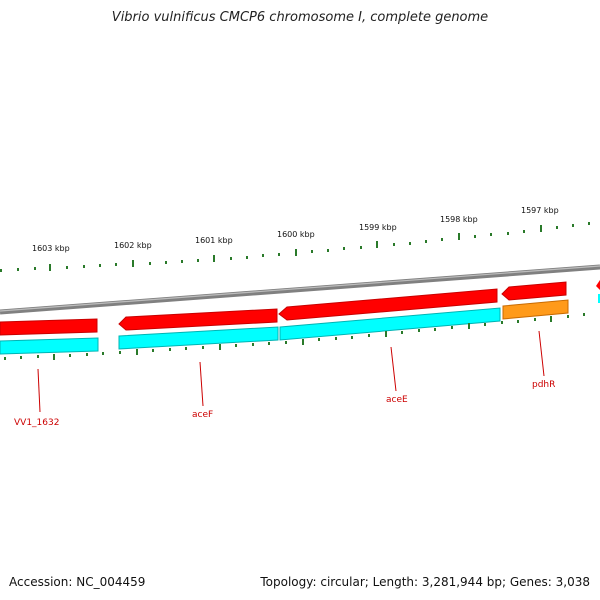 This screenshot has height=600, width=600. I want to click on kbp-label: 1601 kbp, so click(214, 240).